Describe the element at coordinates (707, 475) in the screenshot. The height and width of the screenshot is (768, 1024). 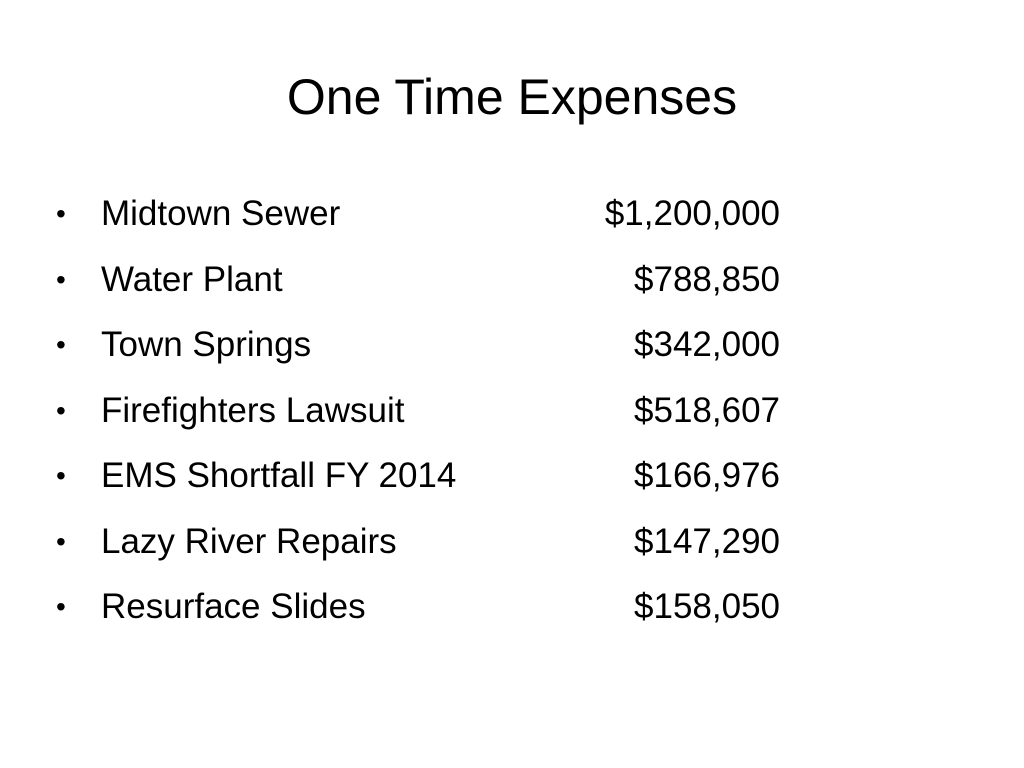
I see `expense-amount: $166,976` at that location.